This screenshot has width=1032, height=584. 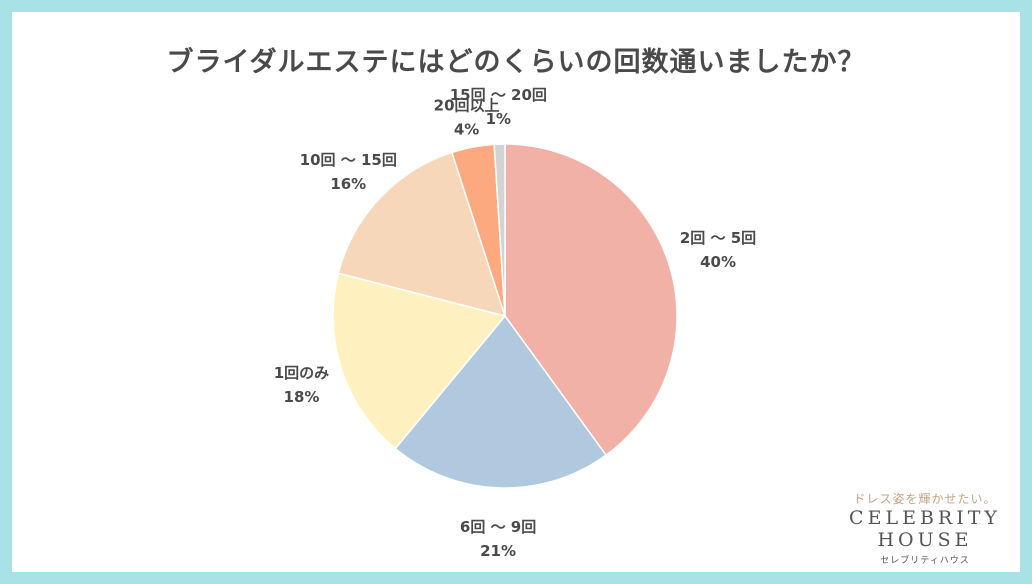 What do you see at coordinates (302, 397) in the screenshot?
I see `slice-value-label: 18%` at bounding box center [302, 397].